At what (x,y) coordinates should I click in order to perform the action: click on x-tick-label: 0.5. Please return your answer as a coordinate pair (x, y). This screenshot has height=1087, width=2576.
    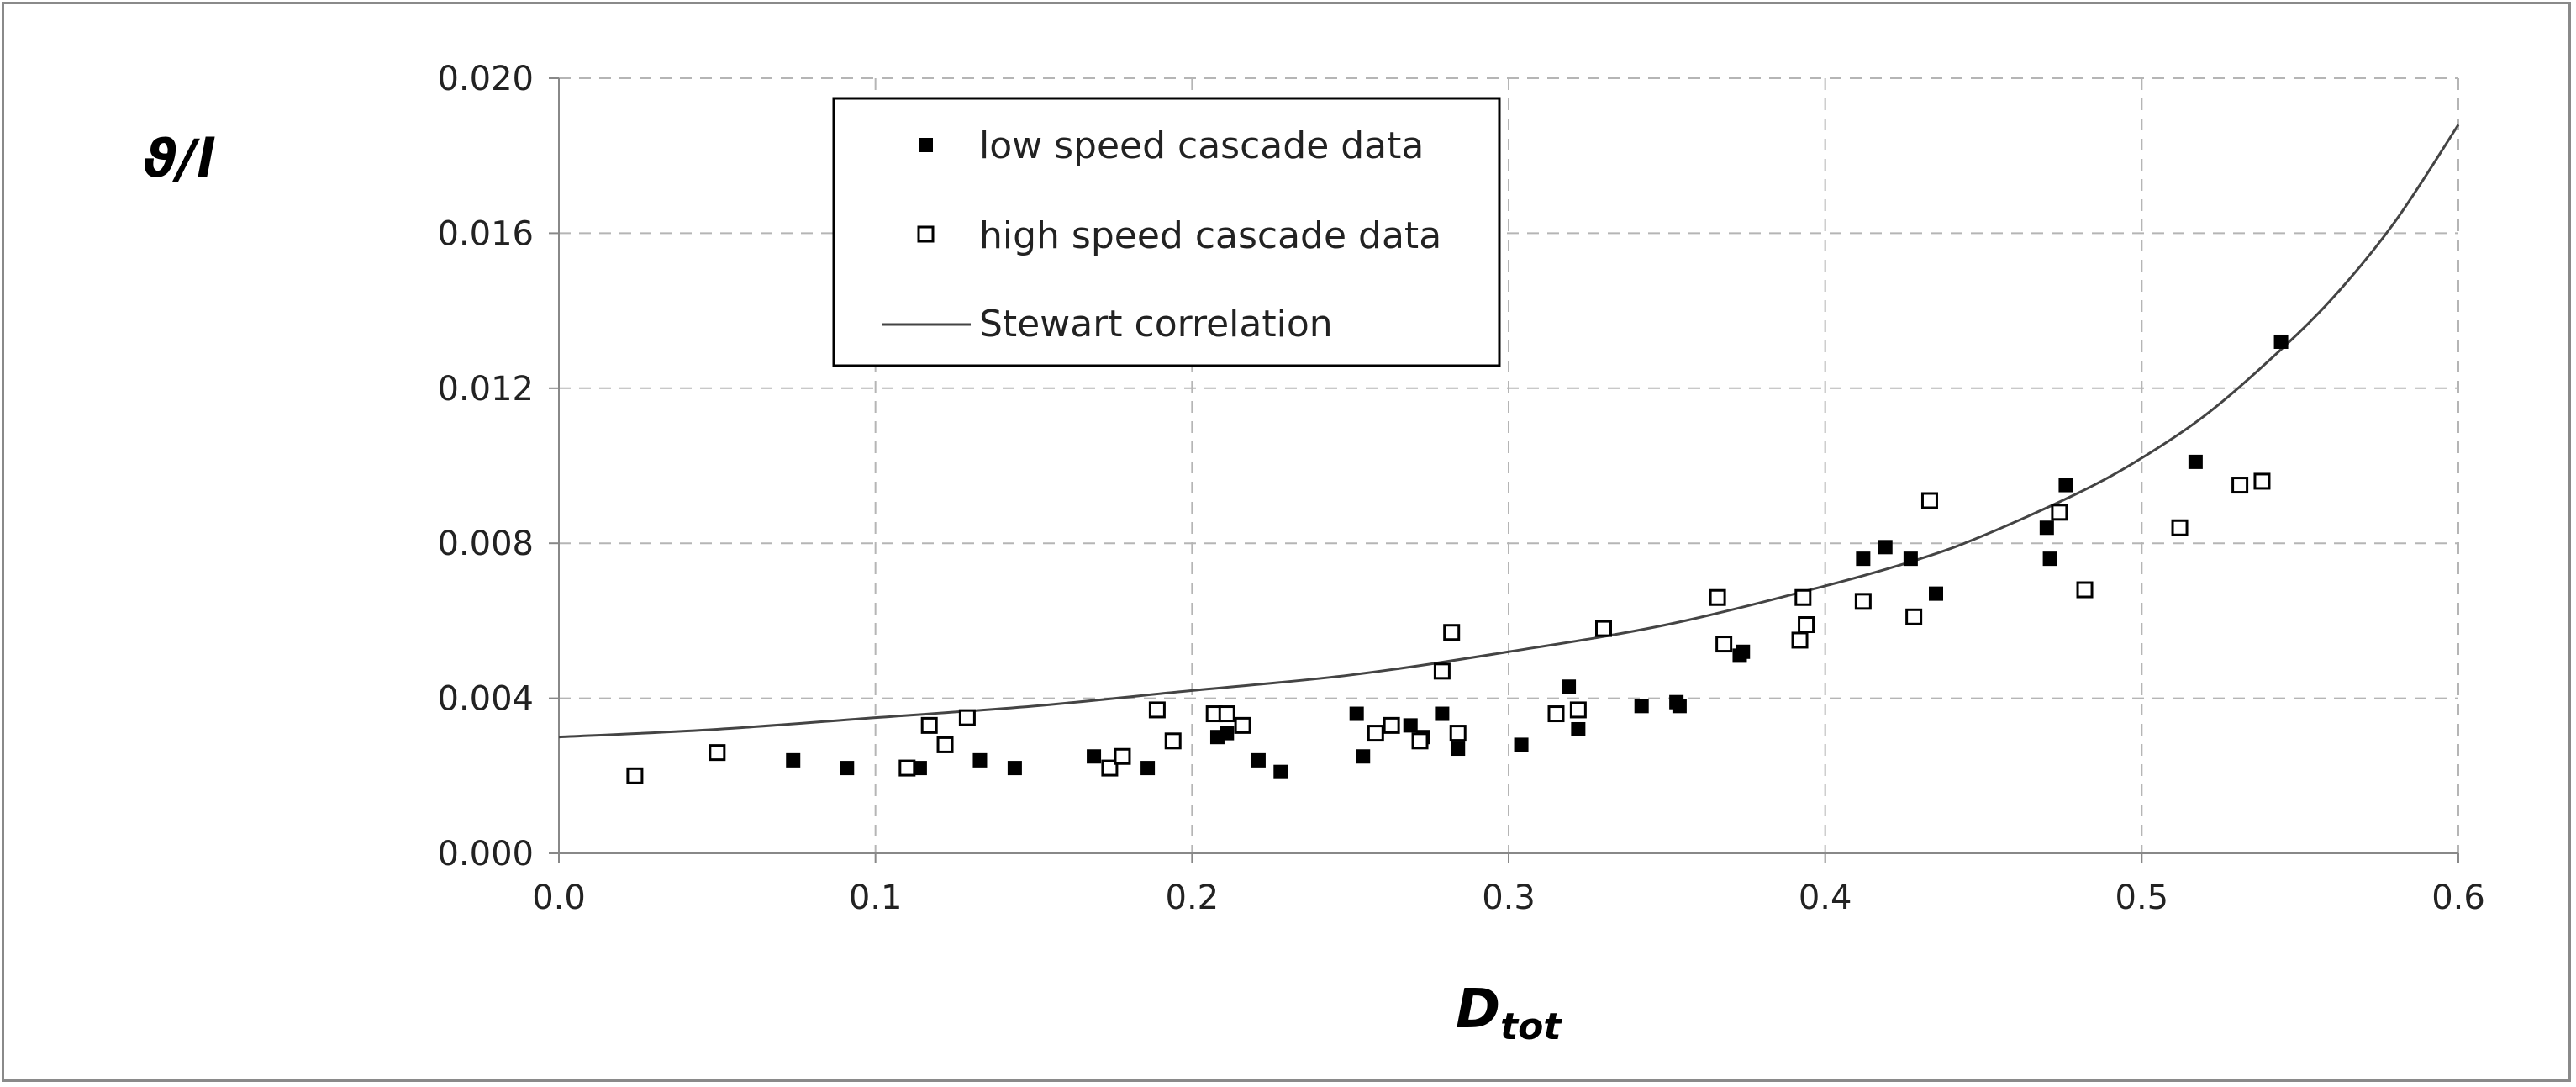
    Looking at the image, I should click on (2142, 898).